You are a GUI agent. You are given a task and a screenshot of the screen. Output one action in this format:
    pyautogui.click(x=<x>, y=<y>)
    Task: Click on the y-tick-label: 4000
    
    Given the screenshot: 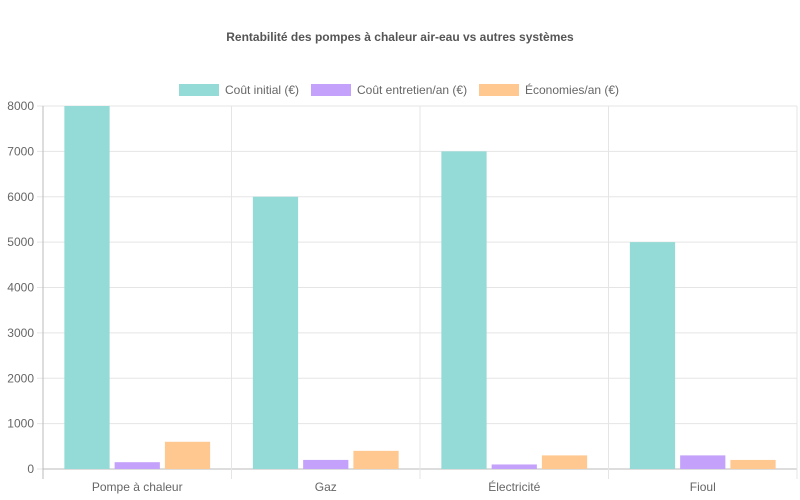 What is the action you would take?
    pyautogui.click(x=20, y=288)
    